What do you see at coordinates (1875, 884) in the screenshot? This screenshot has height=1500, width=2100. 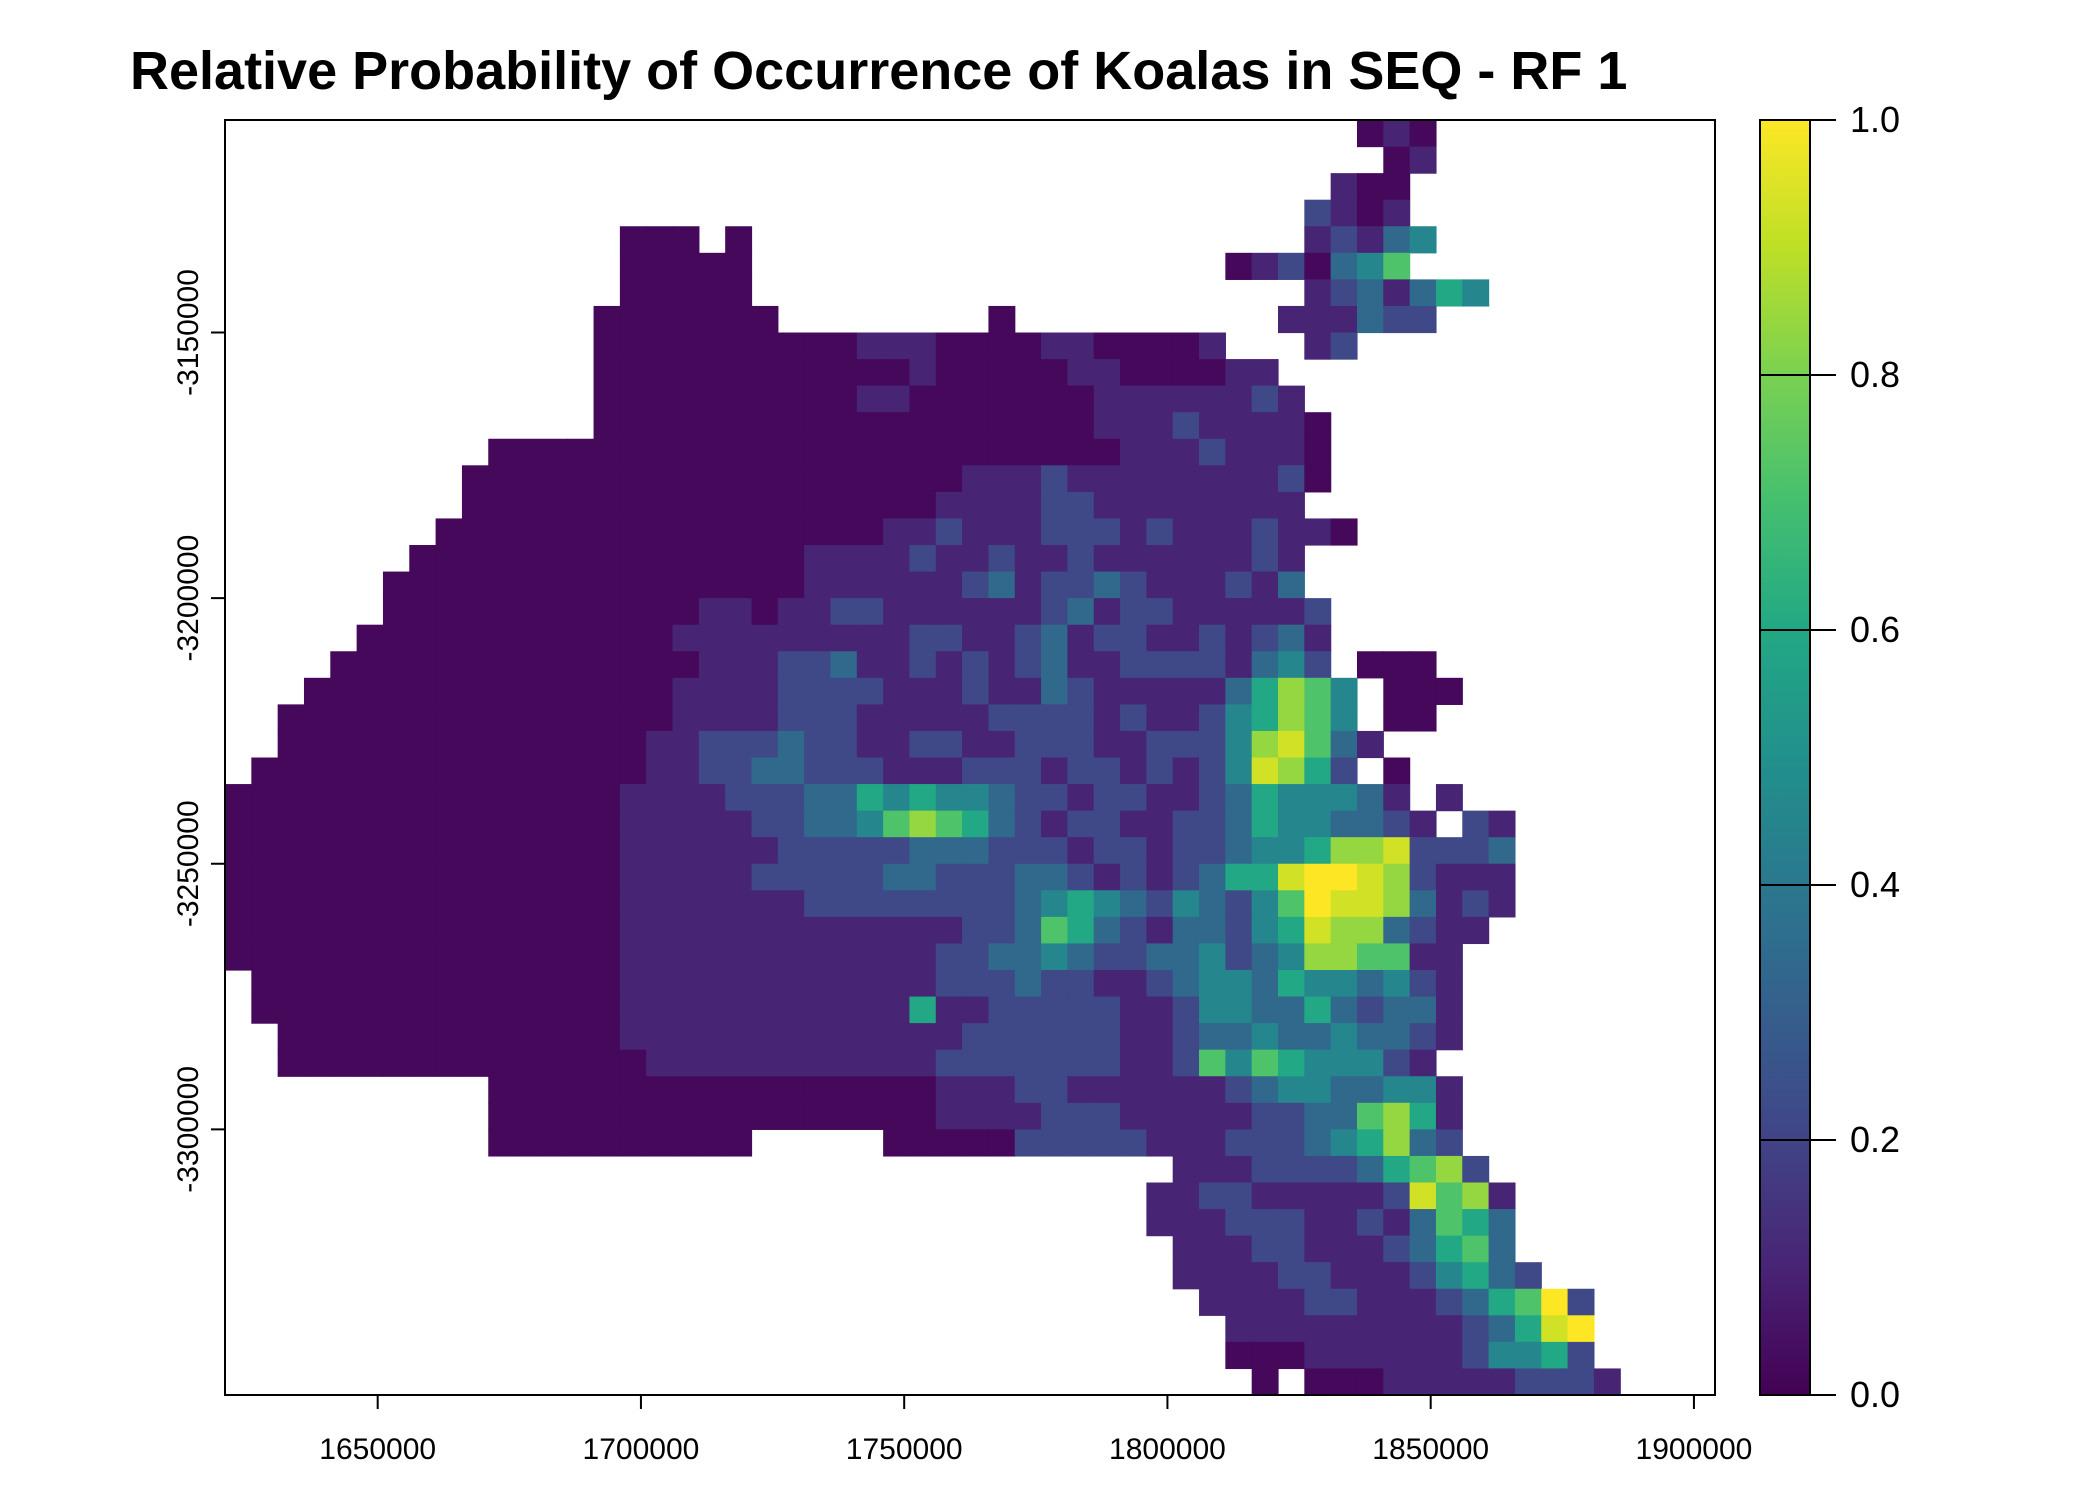 I see `colorbar-tick-label: 0.4` at bounding box center [1875, 884].